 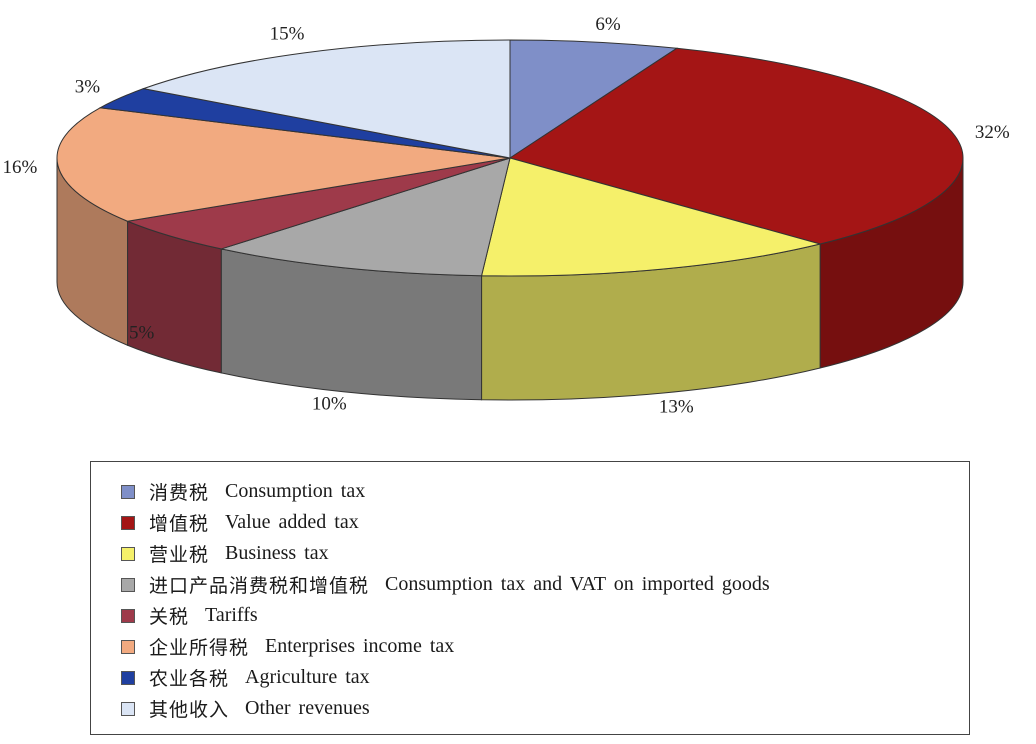 I want to click on legend-label-en: Consumption tax, so click(x=295, y=491).